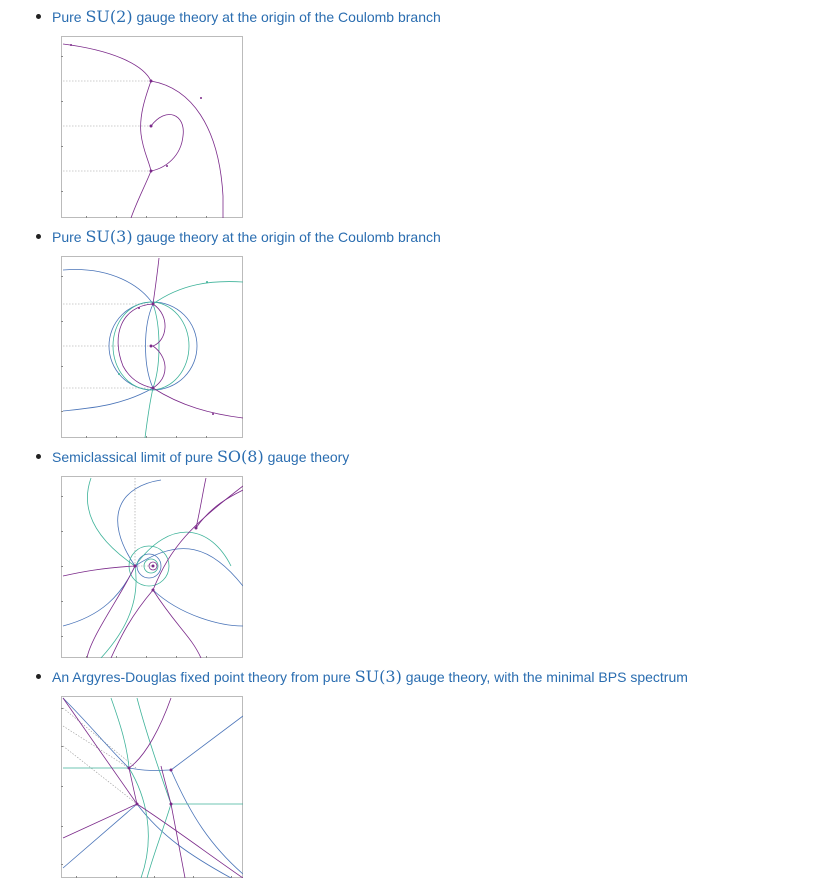  I want to click on link-text: gauge theory, so click(306, 457).